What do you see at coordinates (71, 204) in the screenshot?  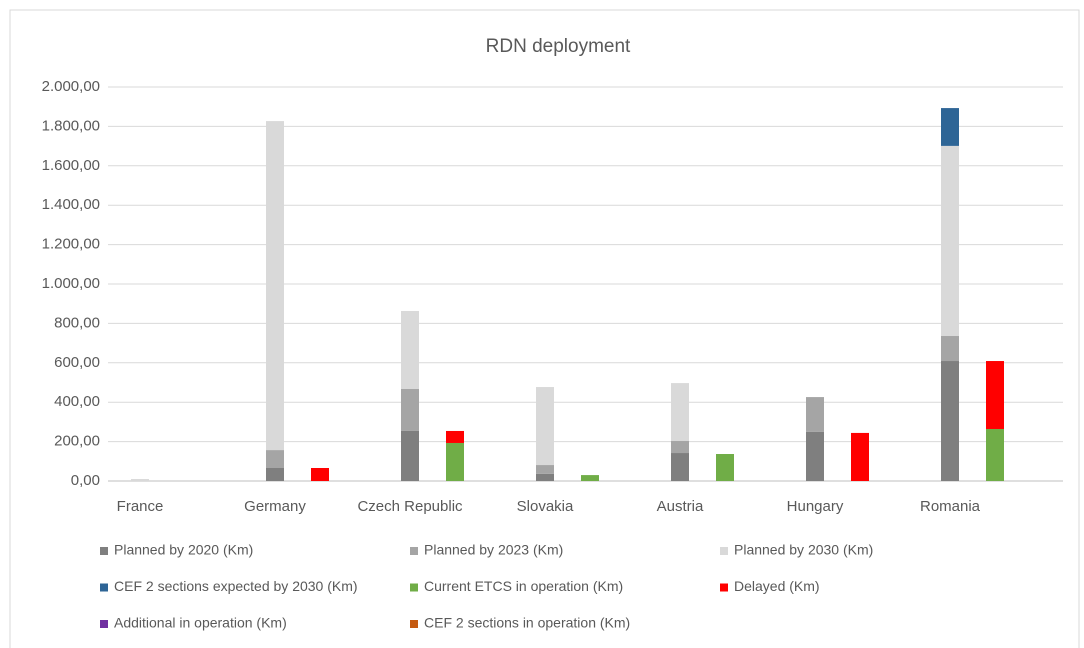 I see `y-tick-label: 1.400,00` at bounding box center [71, 204].